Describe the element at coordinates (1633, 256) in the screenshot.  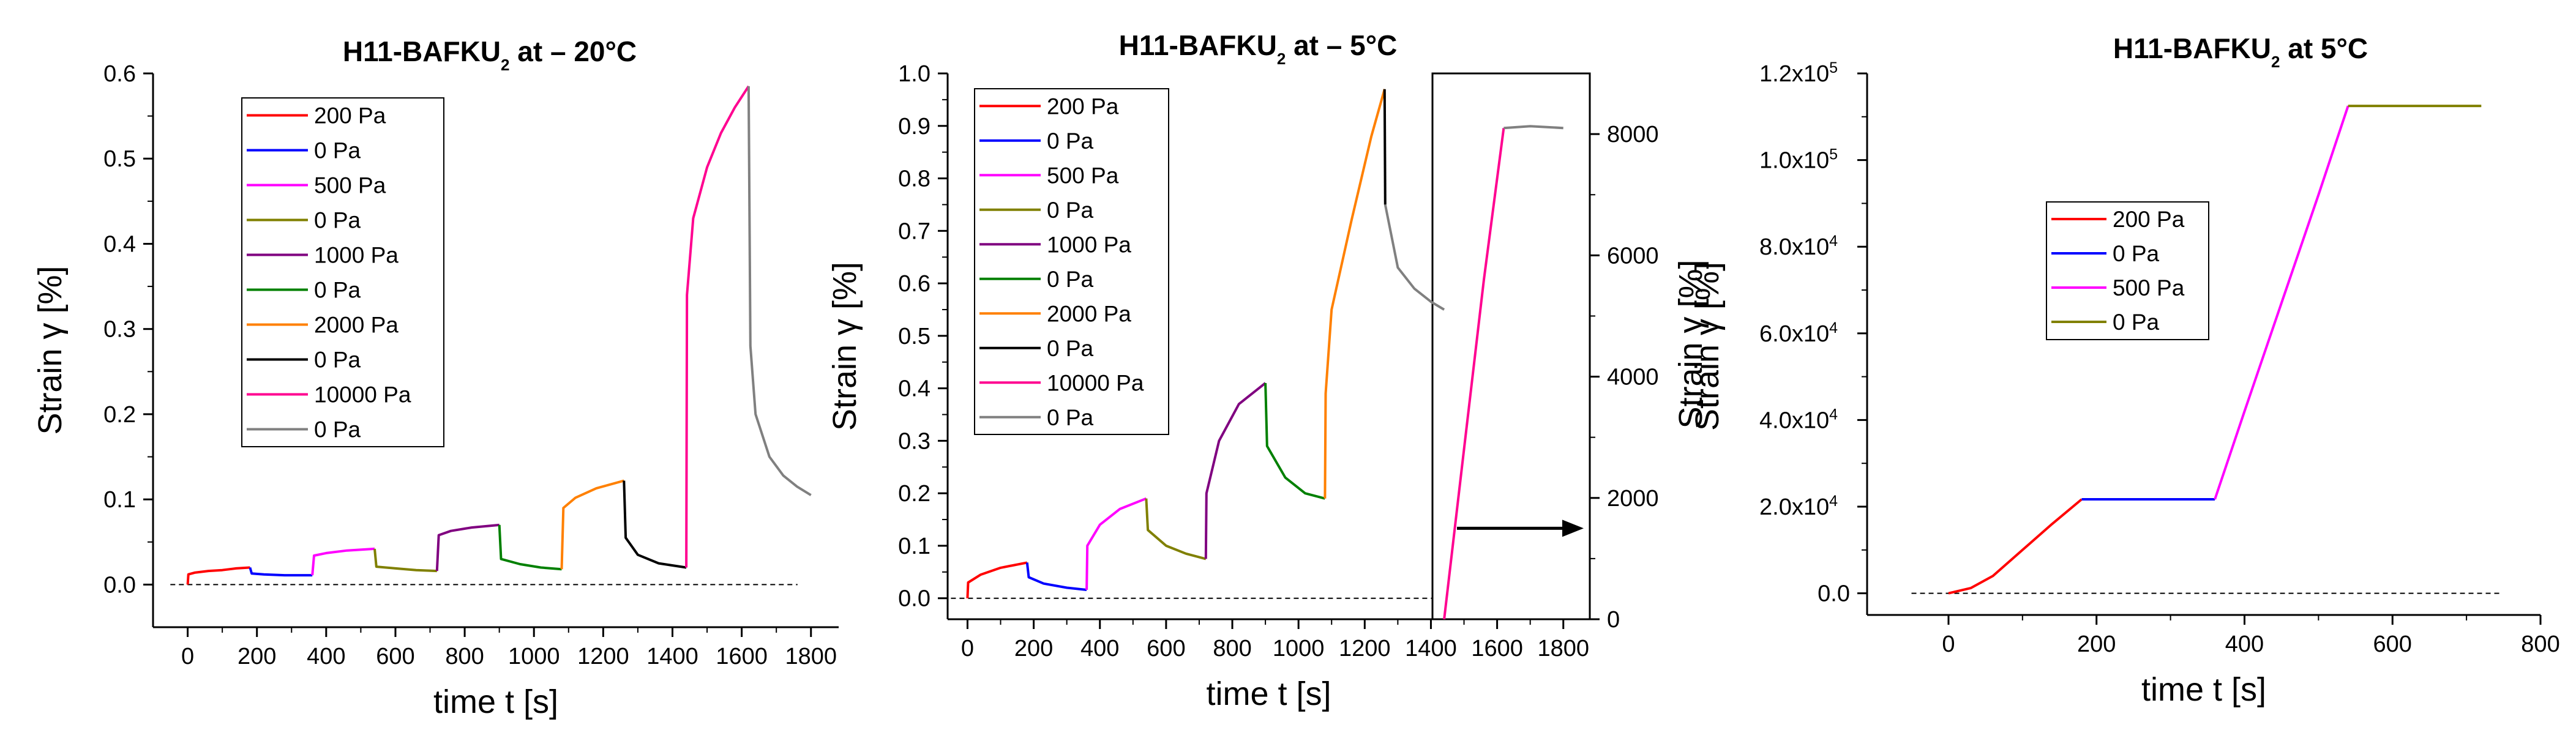
I see `y2-tick-label: 6000` at that location.